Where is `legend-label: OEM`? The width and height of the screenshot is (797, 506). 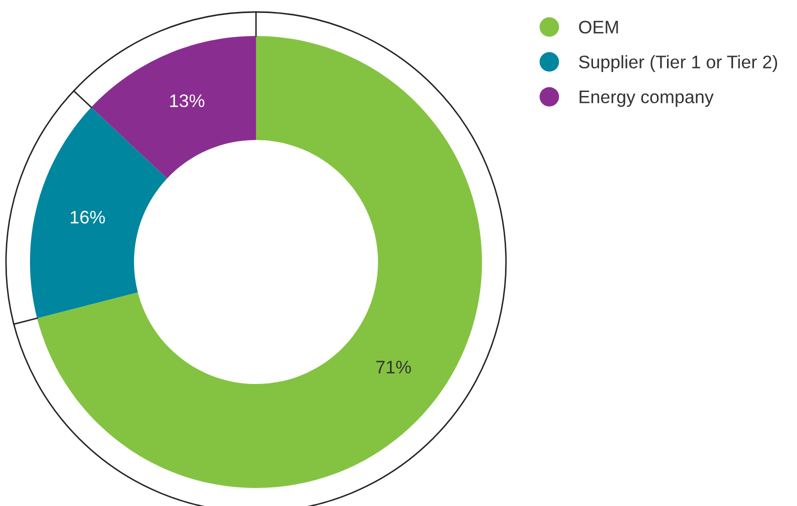
legend-label: OEM is located at coordinates (598, 27).